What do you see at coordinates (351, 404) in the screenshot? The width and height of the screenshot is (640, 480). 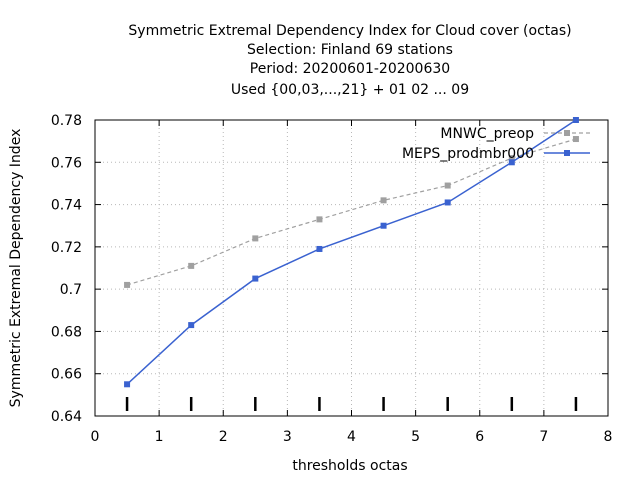 I see `sample-markers` at bounding box center [351, 404].